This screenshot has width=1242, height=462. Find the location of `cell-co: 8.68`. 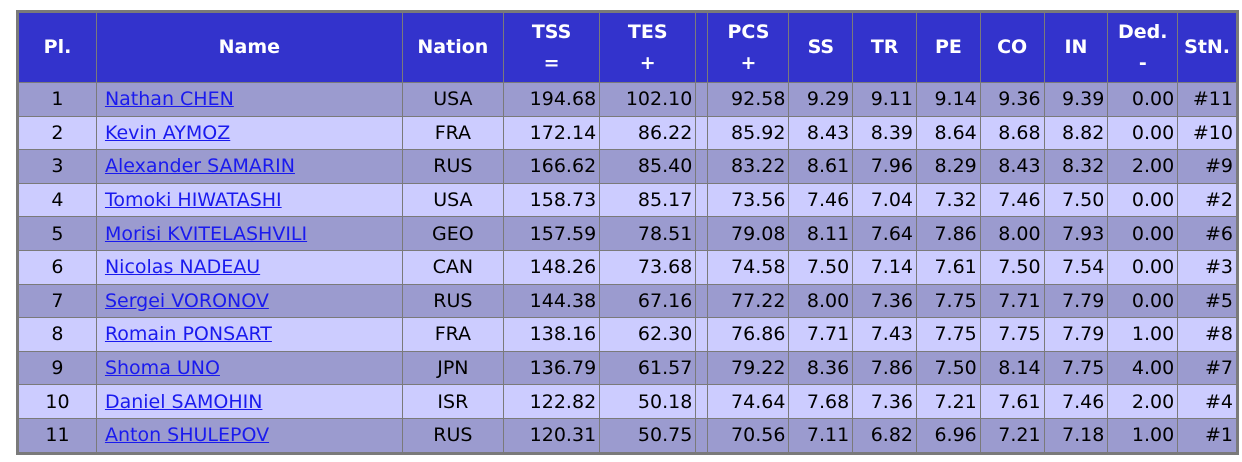

cell-co: 8.68 is located at coordinates (1012, 133).